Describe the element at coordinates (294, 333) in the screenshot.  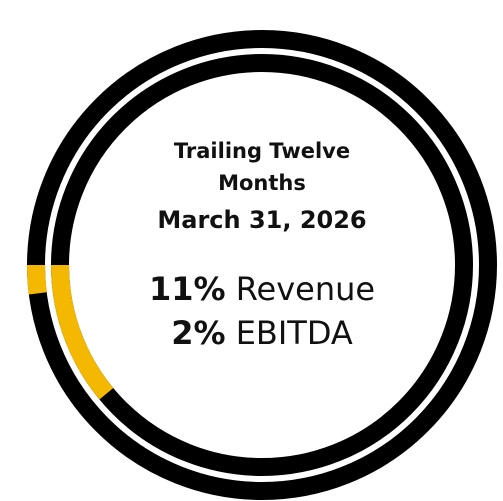
I see `legend-name: EBITDA` at that location.